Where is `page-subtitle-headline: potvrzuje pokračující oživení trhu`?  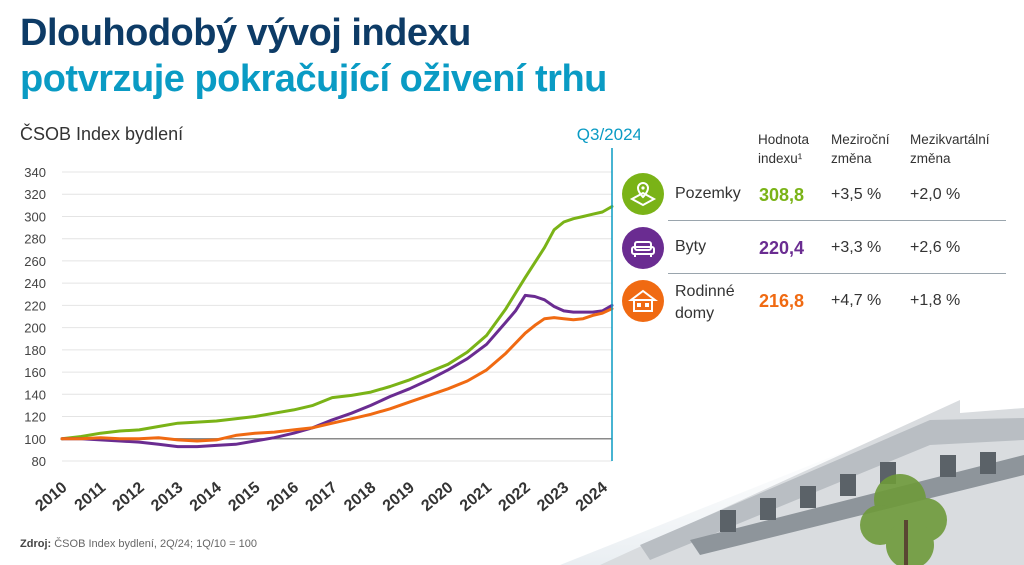
page-subtitle-headline: potvrzuje pokračující oživení trhu is located at coordinates (313, 79).